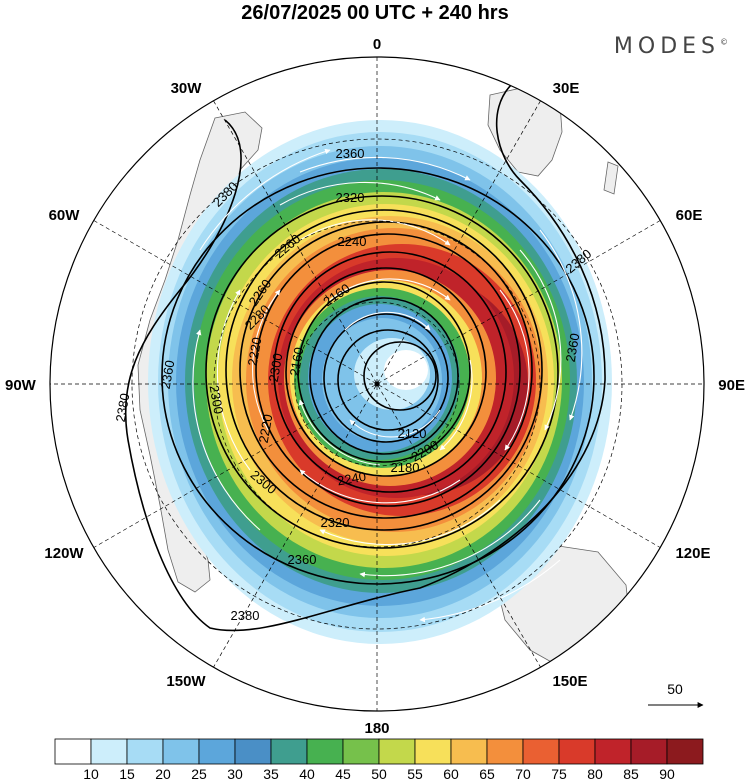 The width and height of the screenshot is (750, 782). Describe the element at coordinates (127, 774) in the screenshot. I see `colorbar-label: 15` at that location.